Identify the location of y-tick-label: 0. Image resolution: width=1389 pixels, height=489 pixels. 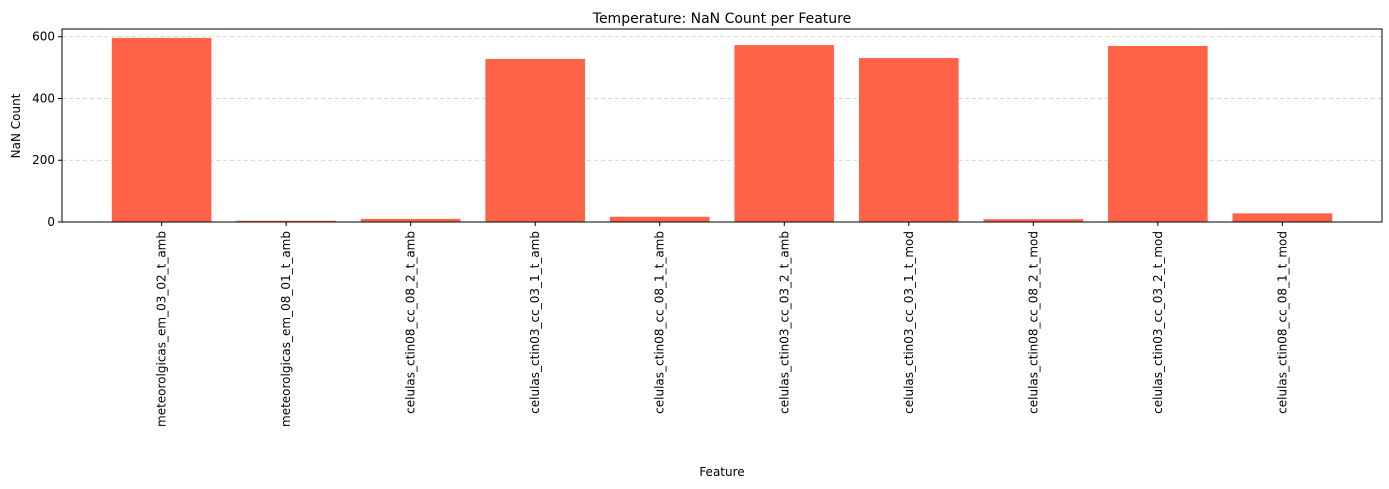
(51, 222).